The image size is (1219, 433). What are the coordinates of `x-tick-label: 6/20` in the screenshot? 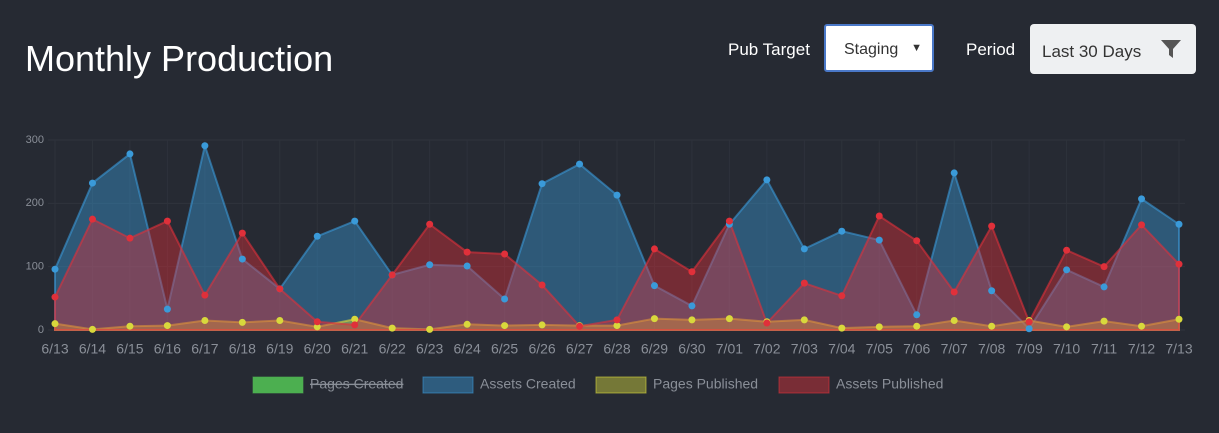 It's located at (317, 349).